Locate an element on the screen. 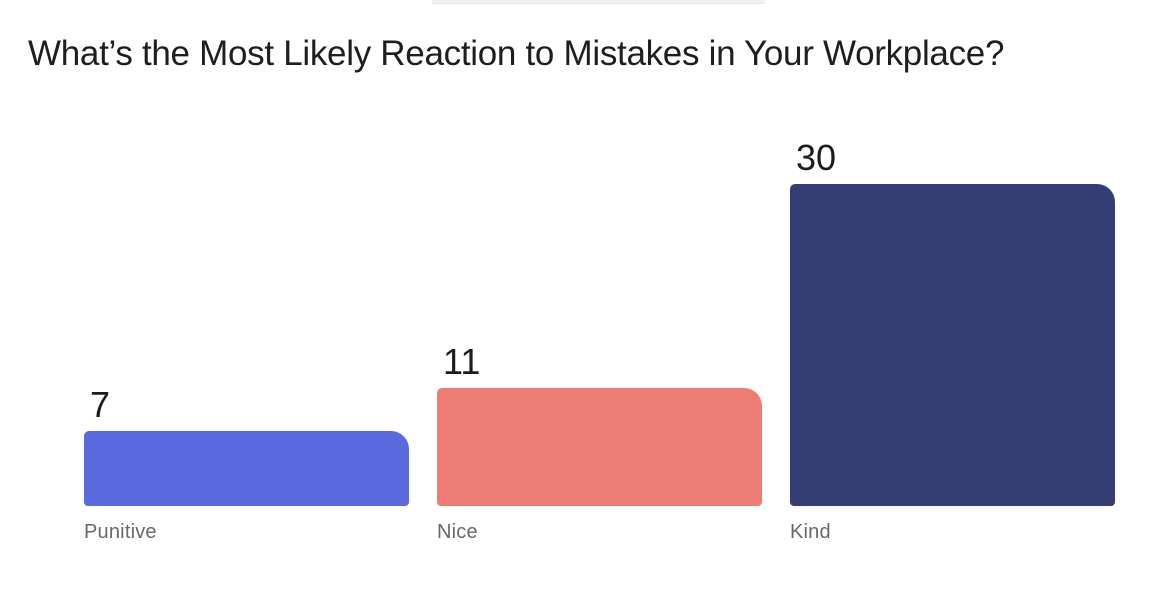 Image resolution: width=1164 pixels, height=594 pixels. top-edge-artifact is located at coordinates (598, 2).